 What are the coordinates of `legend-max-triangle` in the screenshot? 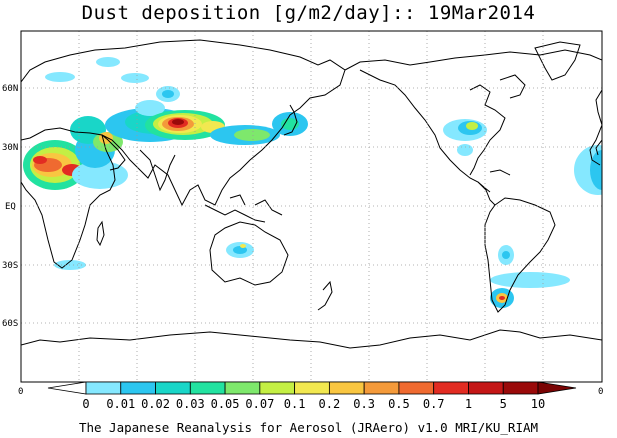 It's located at (557, 388).